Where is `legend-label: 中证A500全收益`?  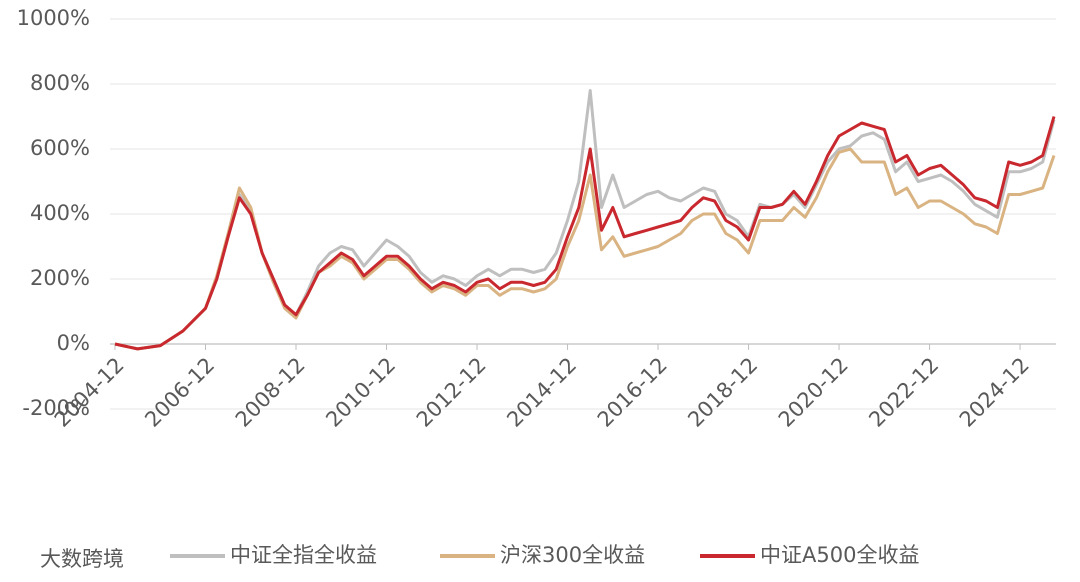 legend-label: 中证A500全收益 is located at coordinates (839, 555).